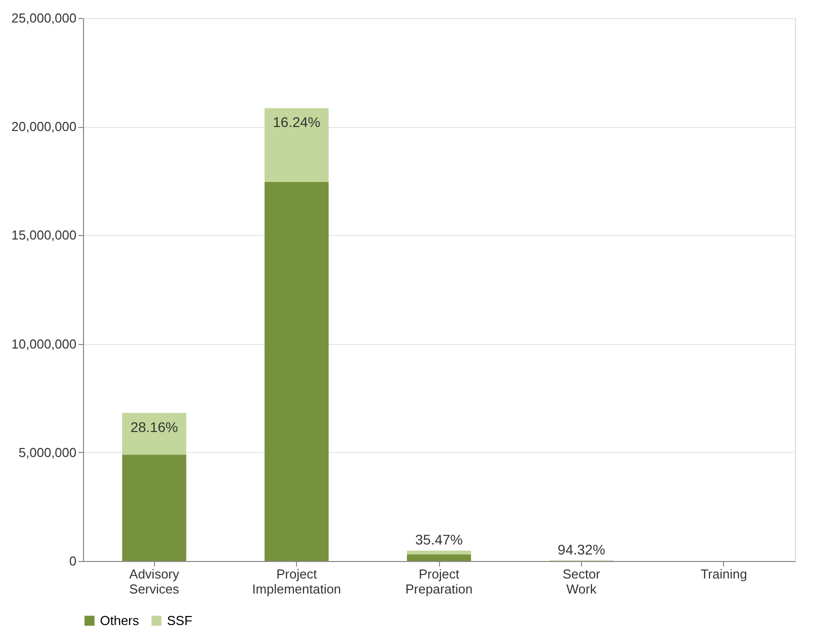 The width and height of the screenshot is (820, 638). I want to click on annotation: 16.24%, so click(296, 122).